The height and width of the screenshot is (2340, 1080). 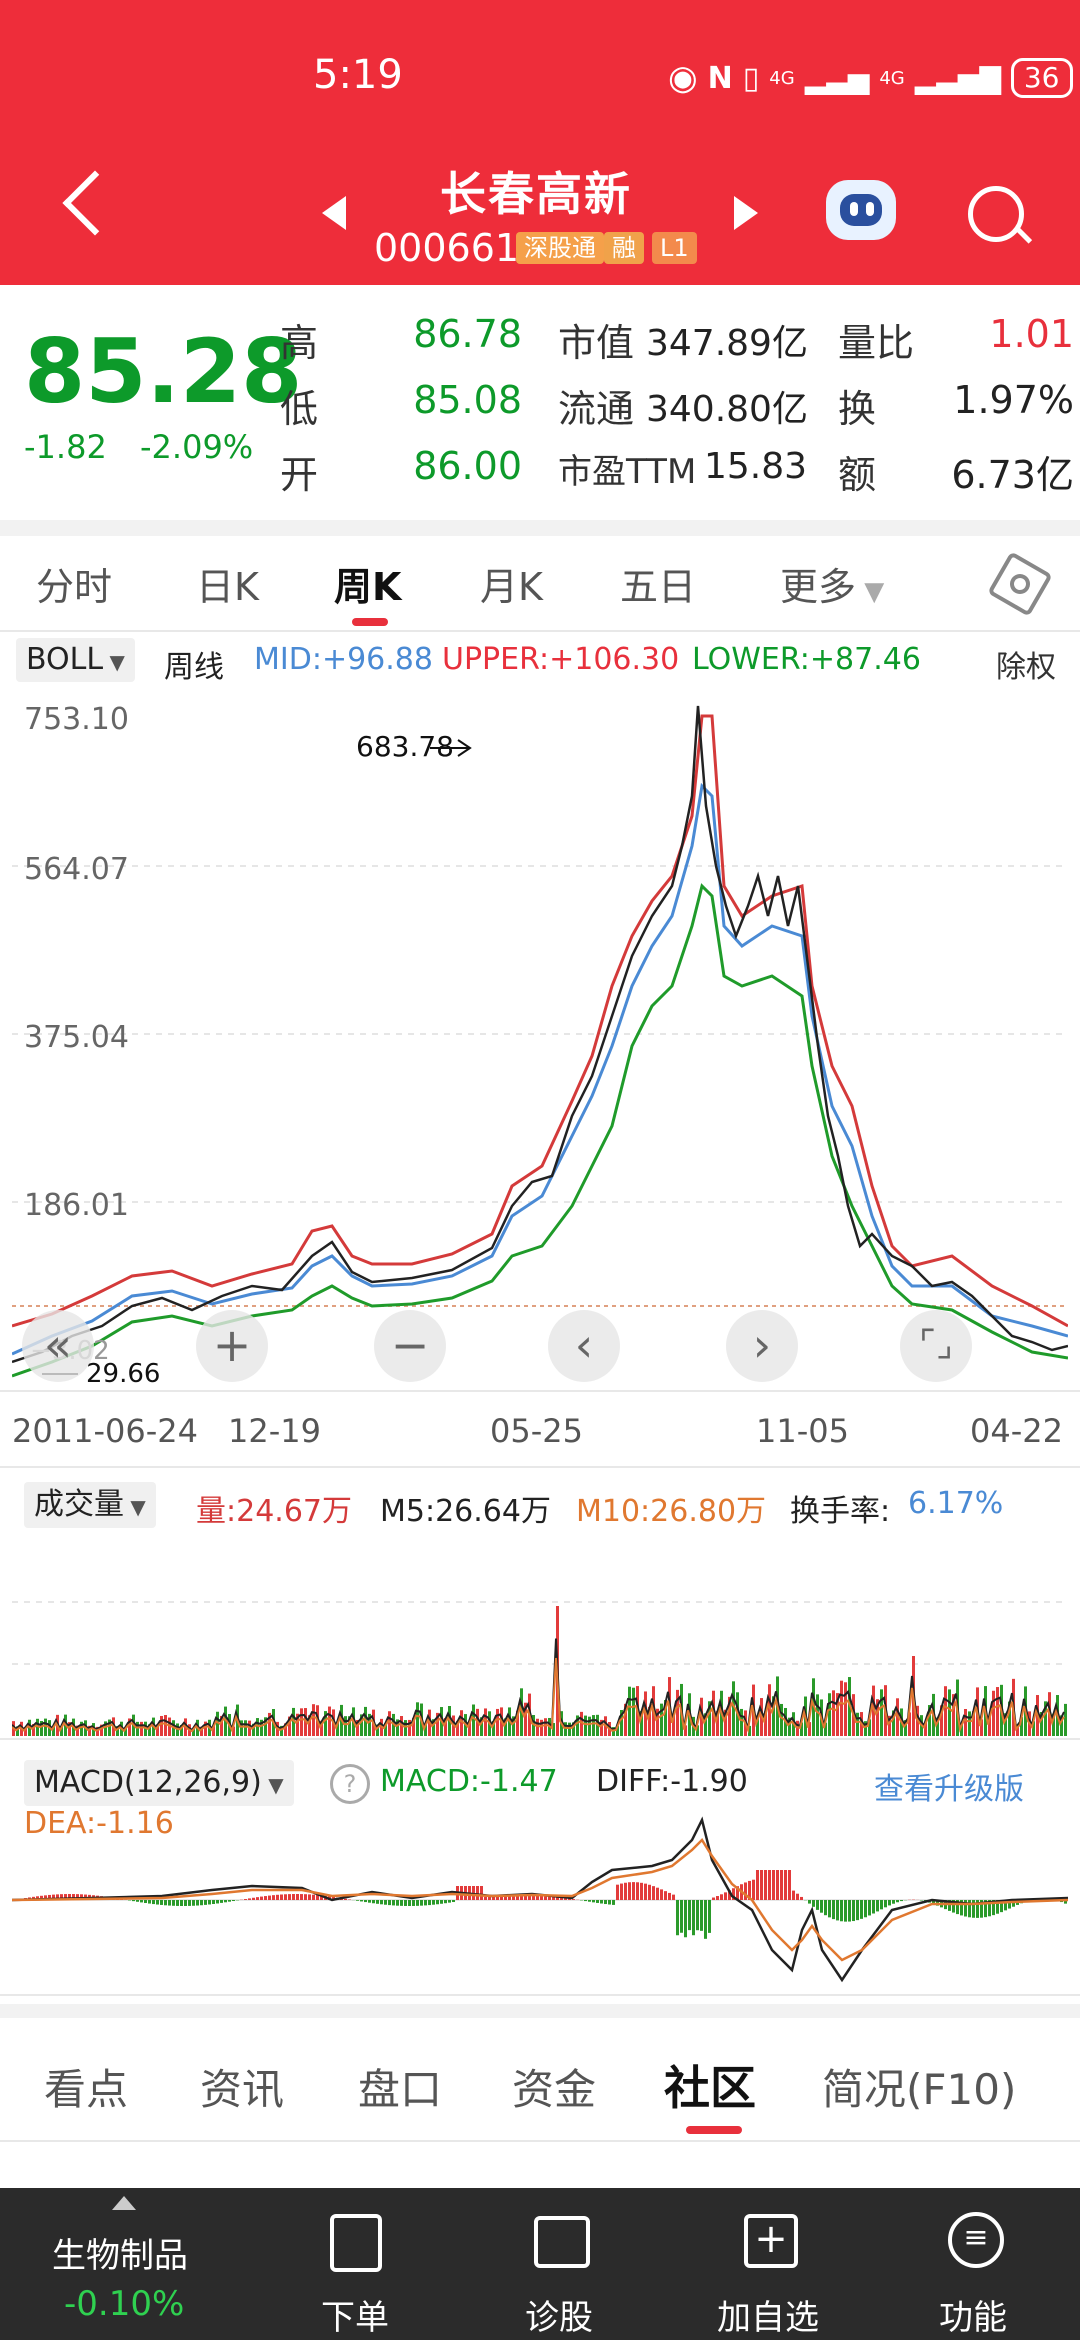 What do you see at coordinates (714, 2130) in the screenshot?
I see `active-tab-indicator` at bounding box center [714, 2130].